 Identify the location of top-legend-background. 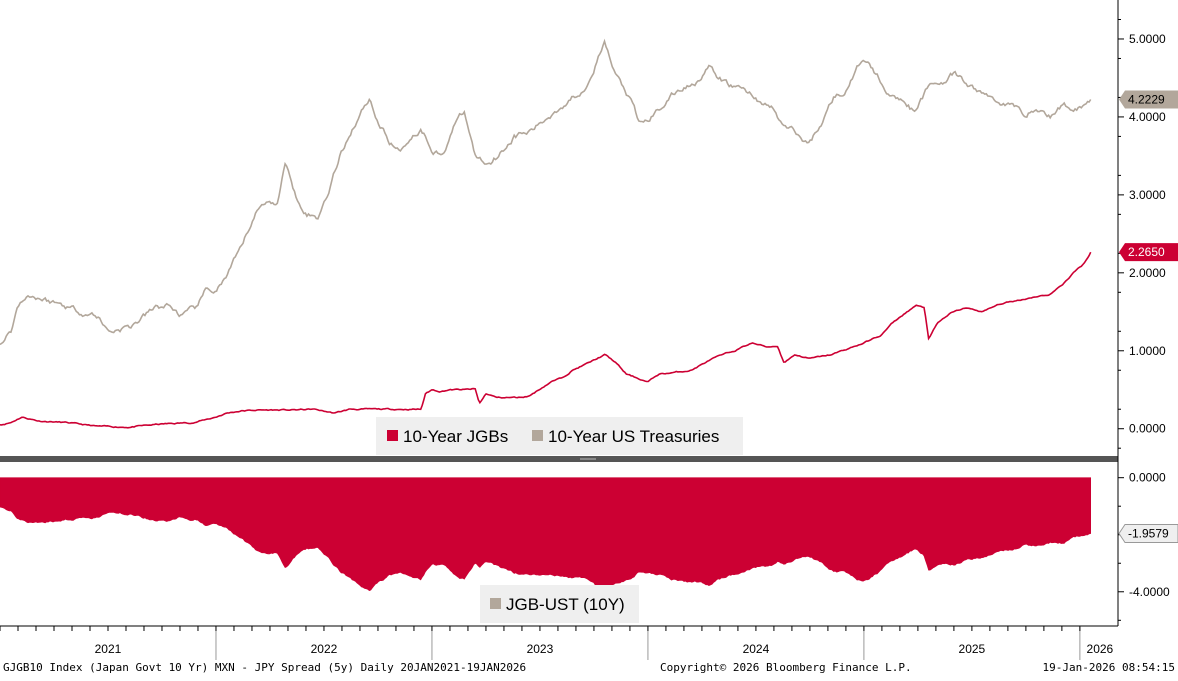
(559, 436).